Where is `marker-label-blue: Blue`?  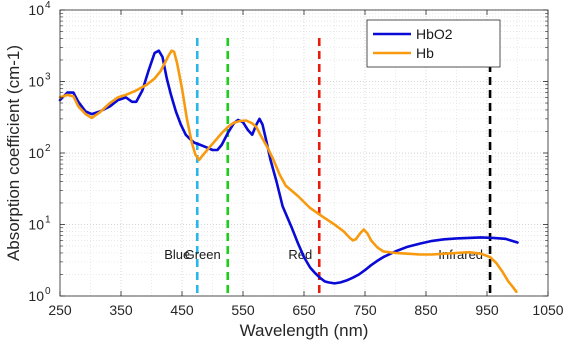
marker-label-blue: Blue is located at coordinates (177, 254).